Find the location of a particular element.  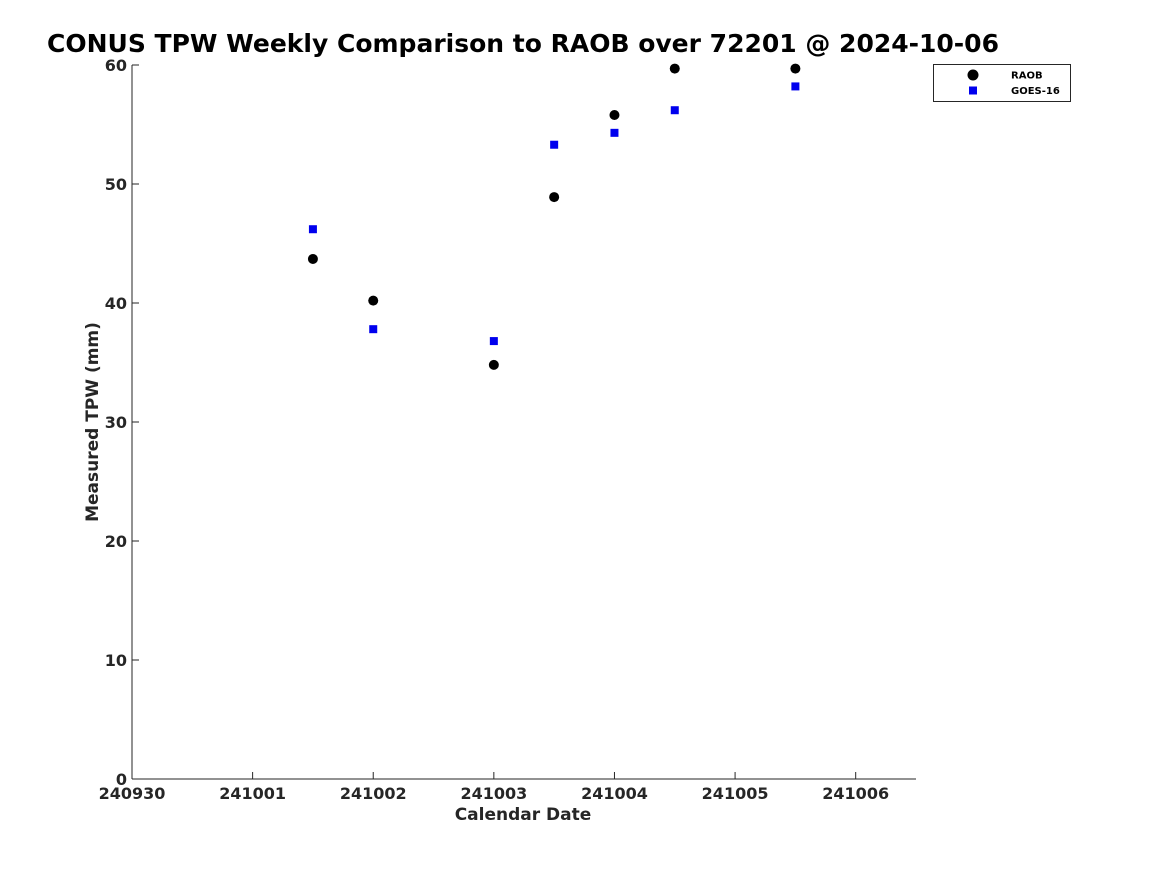

y-axis-label: Measured TPW (mm) is located at coordinates (93, 422).